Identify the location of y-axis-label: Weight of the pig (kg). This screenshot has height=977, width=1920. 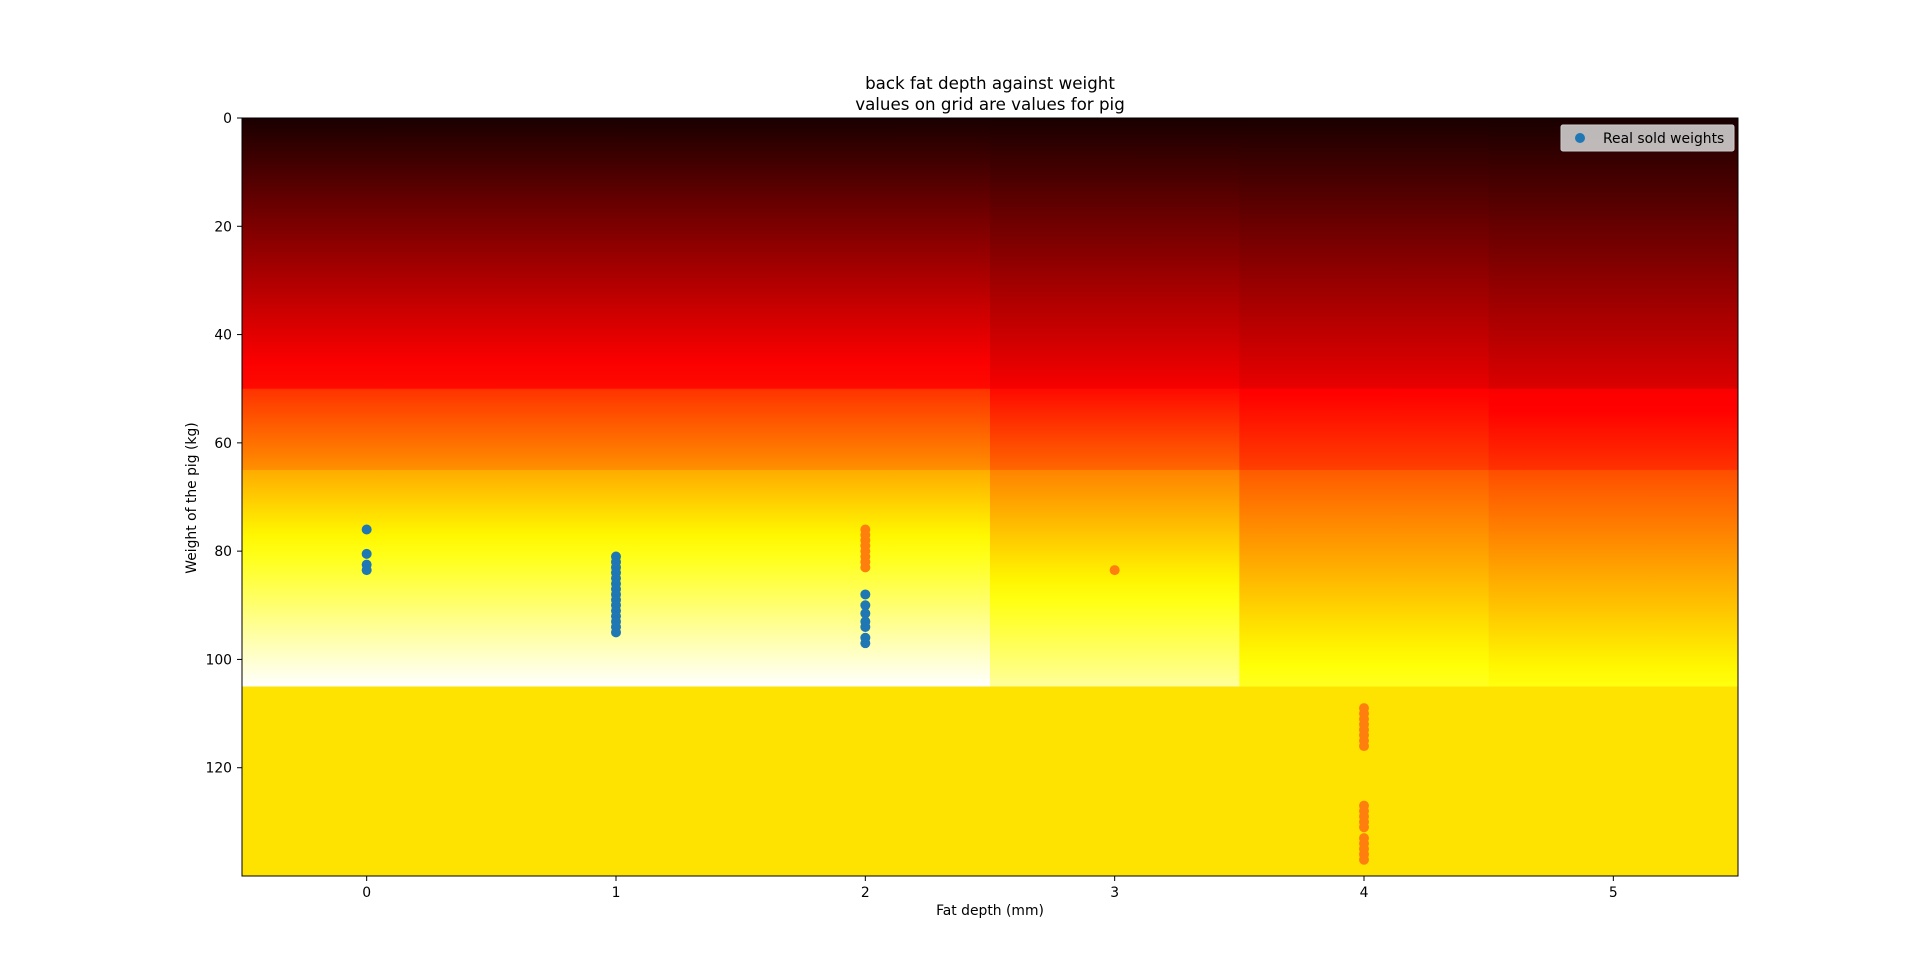
(192, 497).